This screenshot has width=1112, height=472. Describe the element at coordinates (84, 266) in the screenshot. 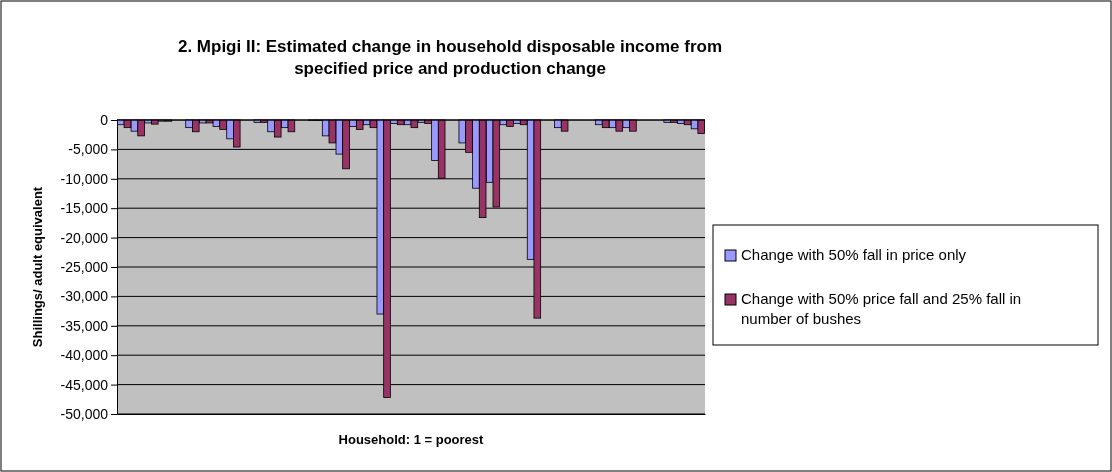

I see `y-tick-label: -25,000` at that location.